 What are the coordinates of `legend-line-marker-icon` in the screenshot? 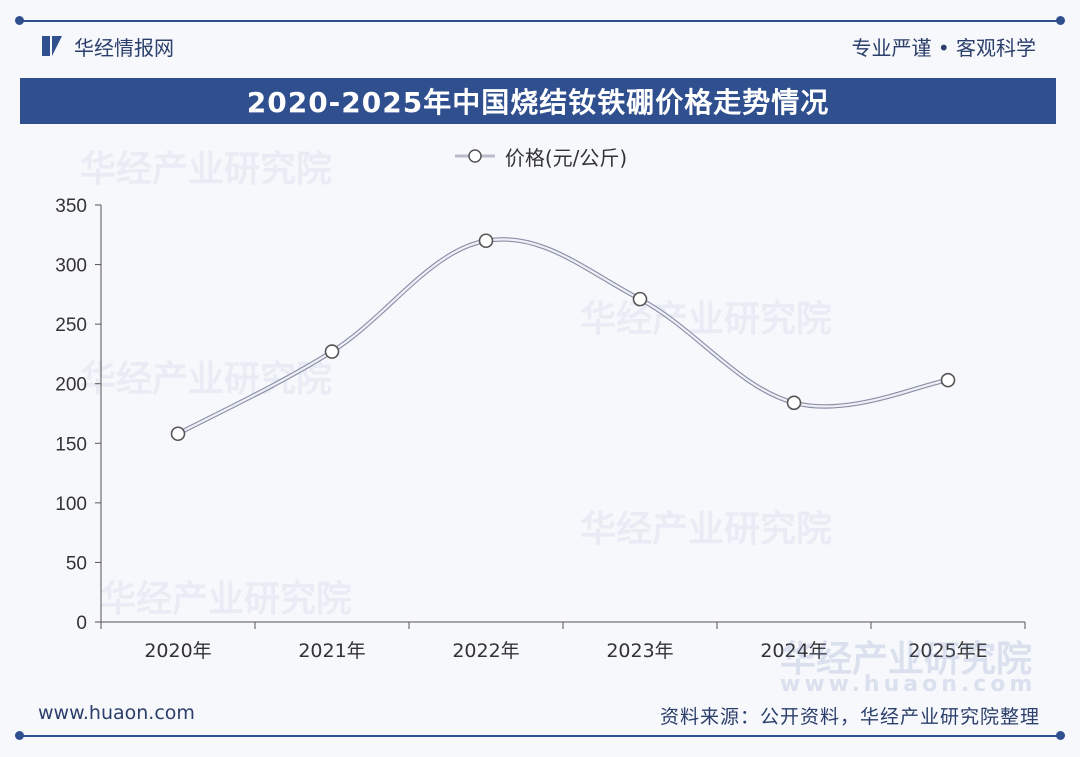 It's located at (474, 156).